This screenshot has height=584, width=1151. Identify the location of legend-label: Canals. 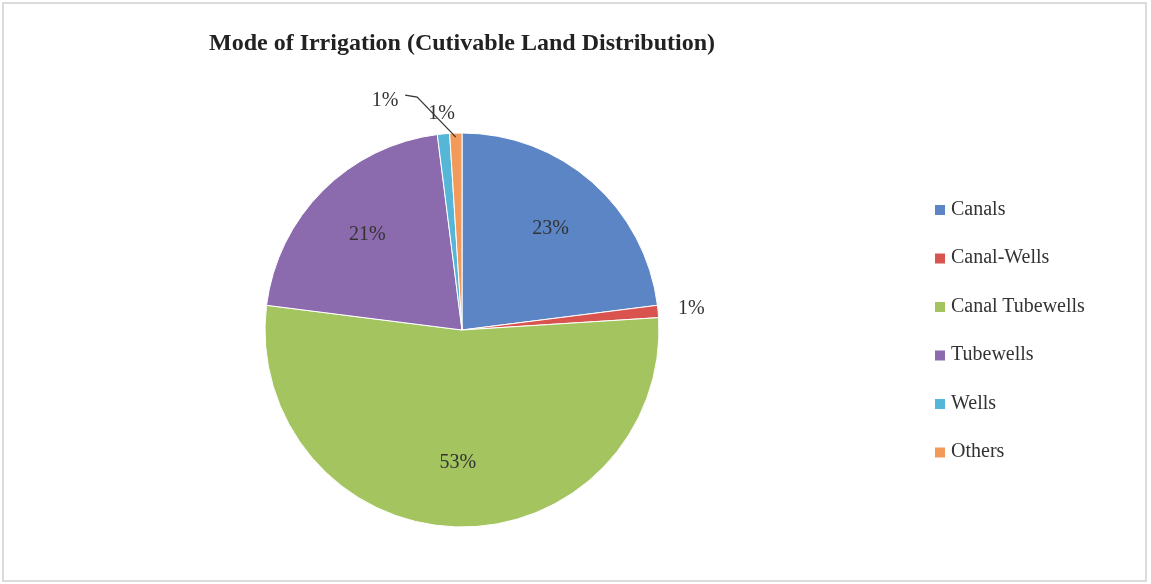
(978, 207).